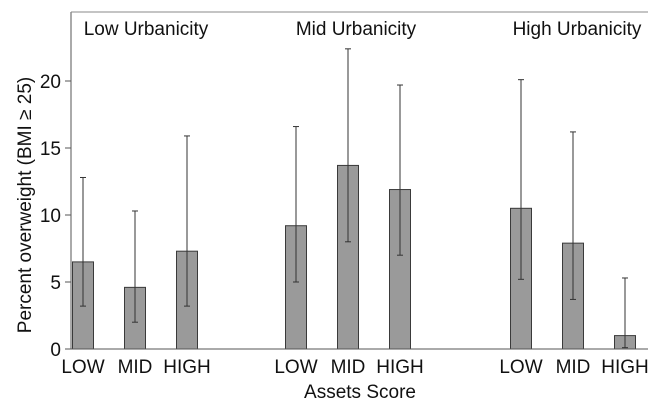  Describe the element at coordinates (50, 82) in the screenshot. I see `y-tick-label: 20` at that location.